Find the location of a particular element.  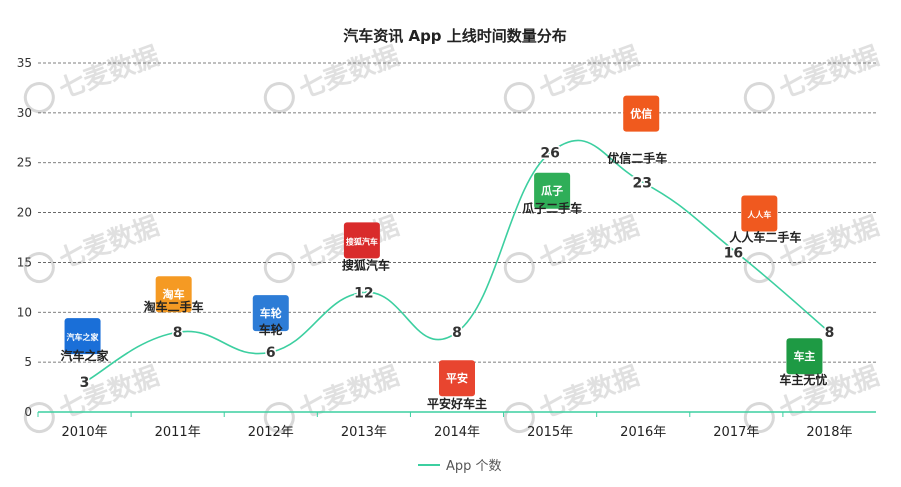

app-name-label: 车轮 is located at coordinates (271, 329).